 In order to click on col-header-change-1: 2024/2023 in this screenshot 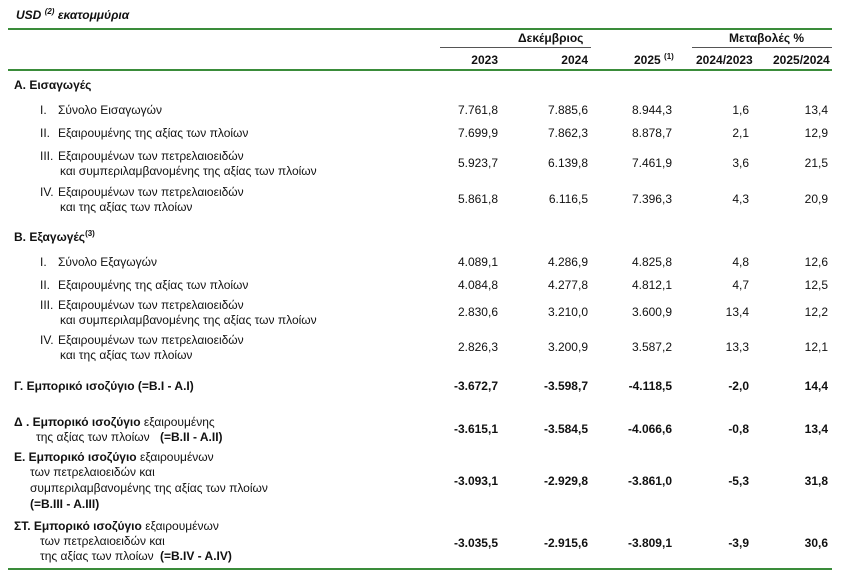, I will do `click(724, 60)`.